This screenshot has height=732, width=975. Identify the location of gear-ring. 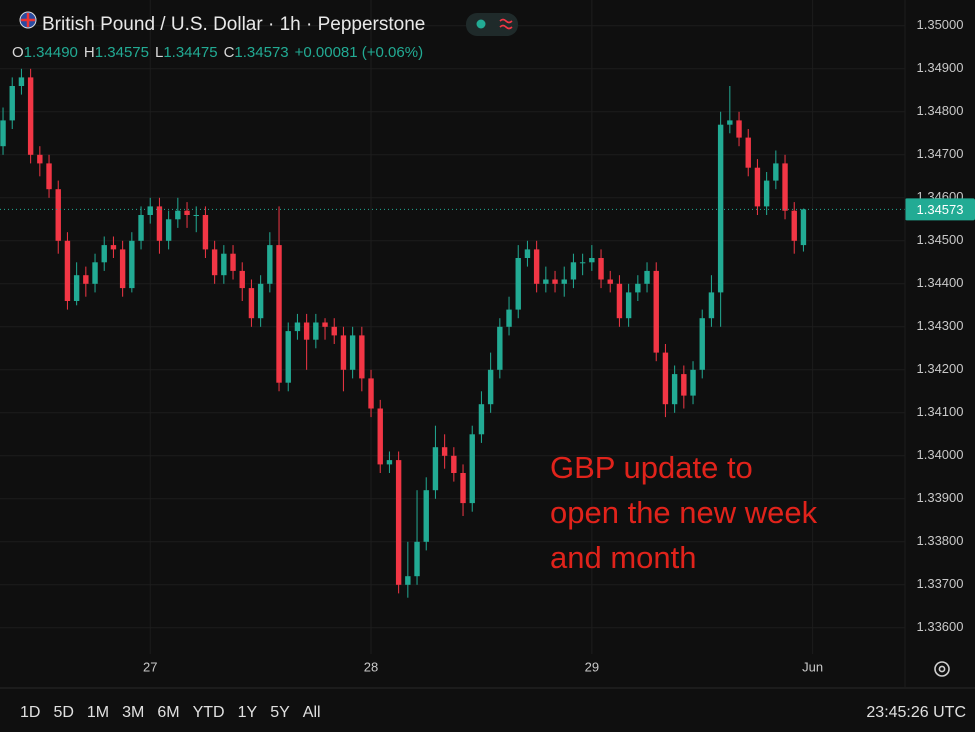
(942, 669).